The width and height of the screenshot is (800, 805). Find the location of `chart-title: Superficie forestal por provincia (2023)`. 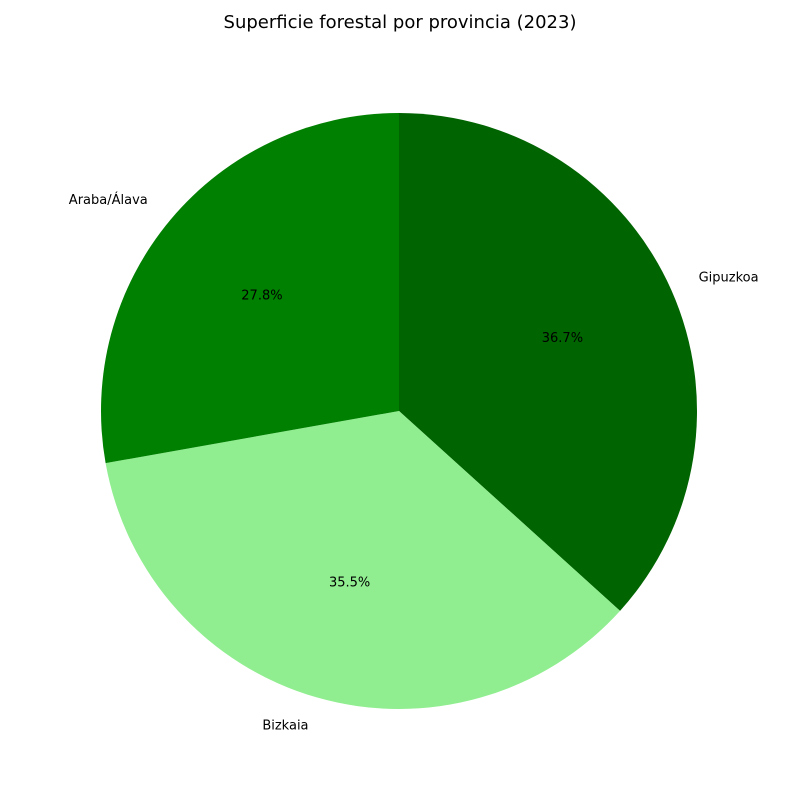

chart-title: Superficie forestal por provincia (2023) is located at coordinates (400, 22).